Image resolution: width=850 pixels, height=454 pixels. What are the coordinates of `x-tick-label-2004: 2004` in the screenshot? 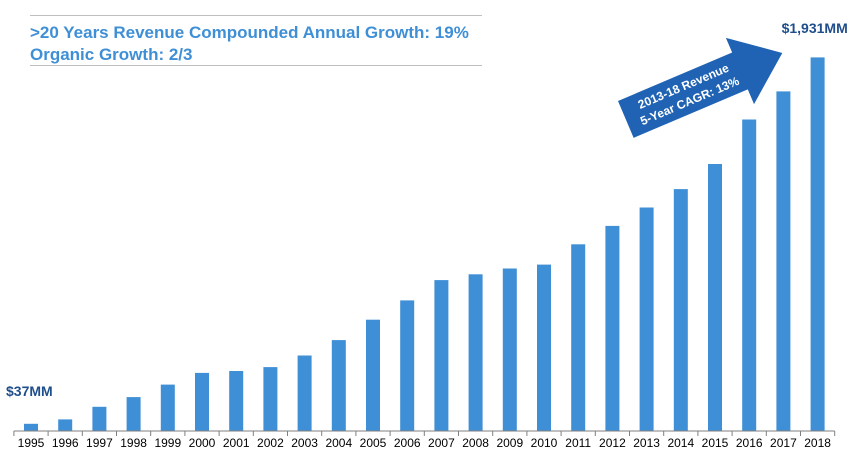 It's located at (338, 443).